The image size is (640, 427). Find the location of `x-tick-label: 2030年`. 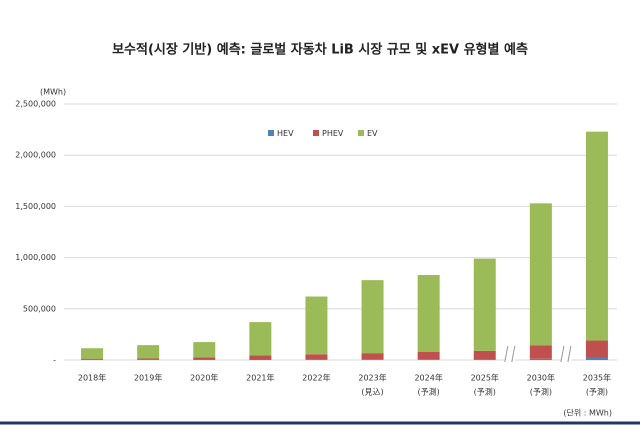

x-tick-label: 2030年 is located at coordinates (541, 378).